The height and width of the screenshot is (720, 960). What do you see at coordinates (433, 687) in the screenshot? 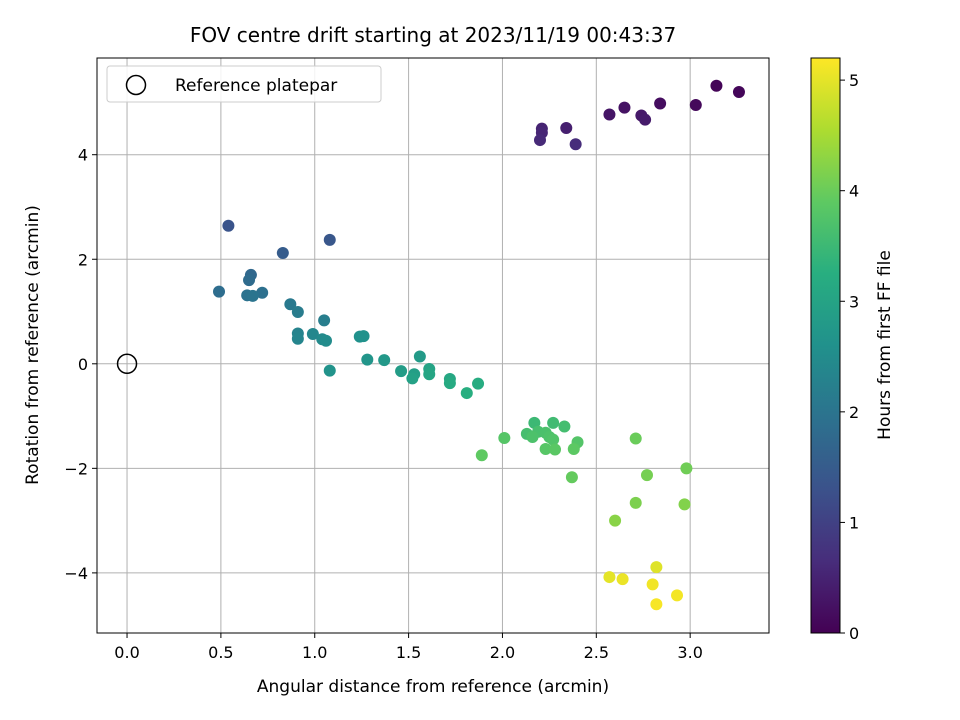
I see `x-axis-label: Angular distance from reference (arcmin)` at bounding box center [433, 687].